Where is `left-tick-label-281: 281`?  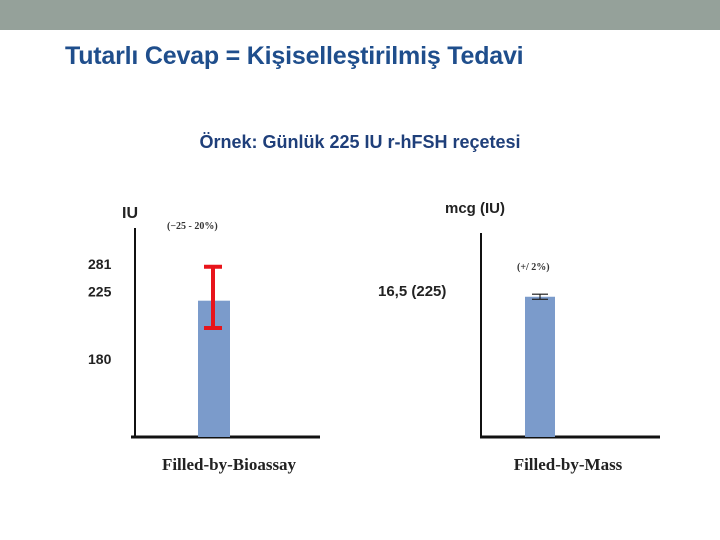
left-tick-label-281: 281 is located at coordinates (100, 264).